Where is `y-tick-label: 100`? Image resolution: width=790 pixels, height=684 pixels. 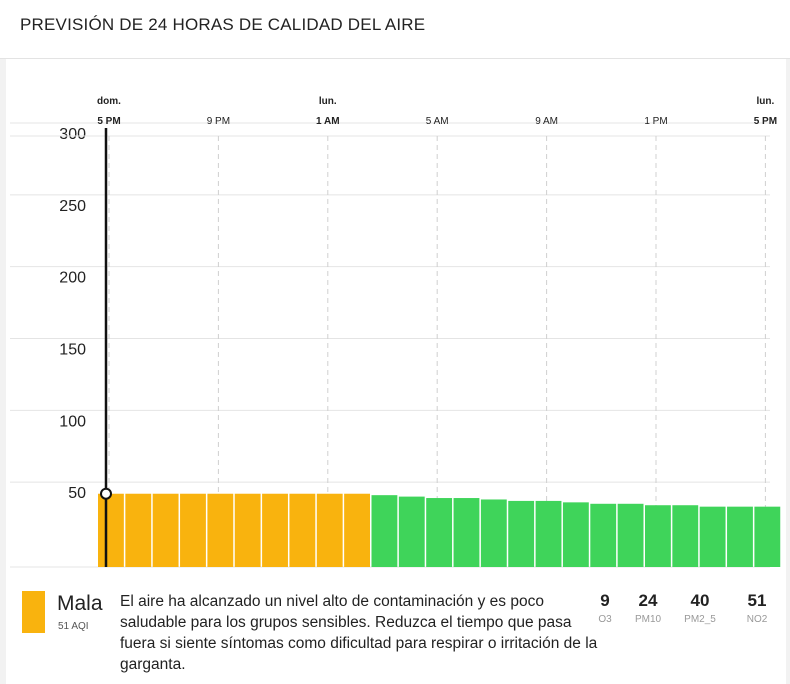
y-tick-label: 100 is located at coordinates (72, 421).